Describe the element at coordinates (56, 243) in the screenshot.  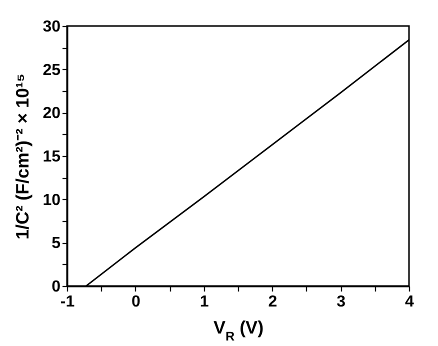
I see `y-tick-label: 5` at that location.